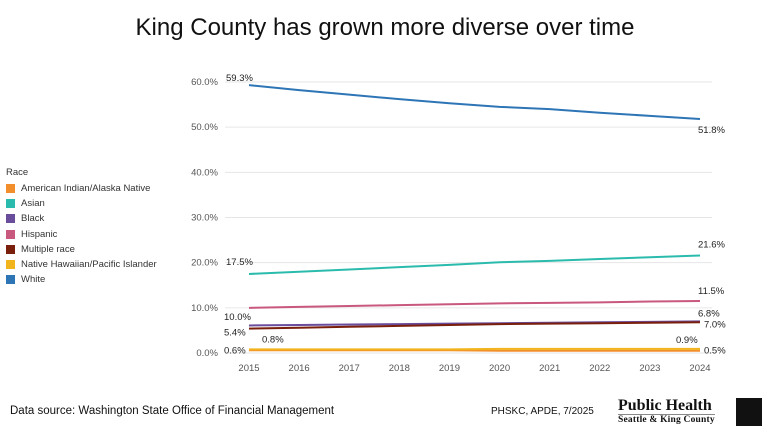 The height and width of the screenshot is (433, 770). I want to click on legend-title: Race, so click(17, 172).